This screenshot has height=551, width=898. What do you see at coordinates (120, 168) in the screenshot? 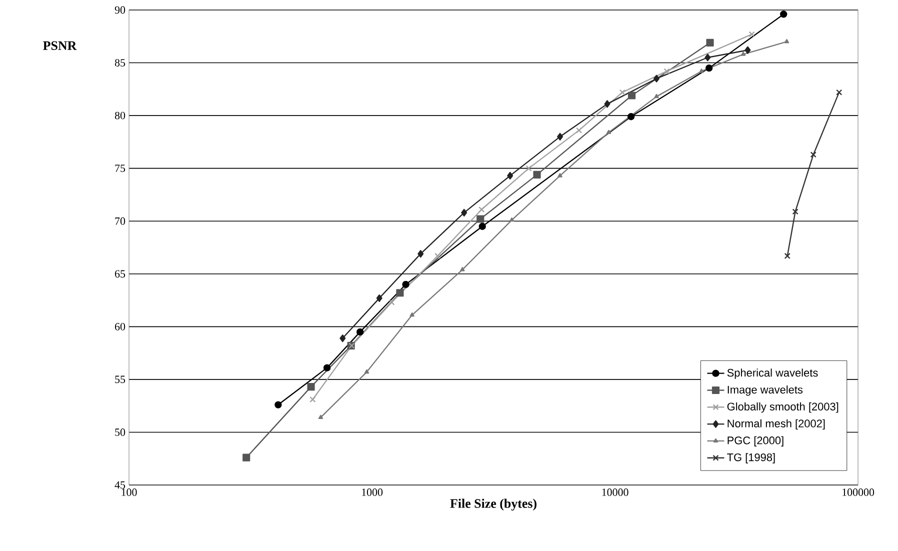
I see `y-tick-label: 75` at bounding box center [120, 168].